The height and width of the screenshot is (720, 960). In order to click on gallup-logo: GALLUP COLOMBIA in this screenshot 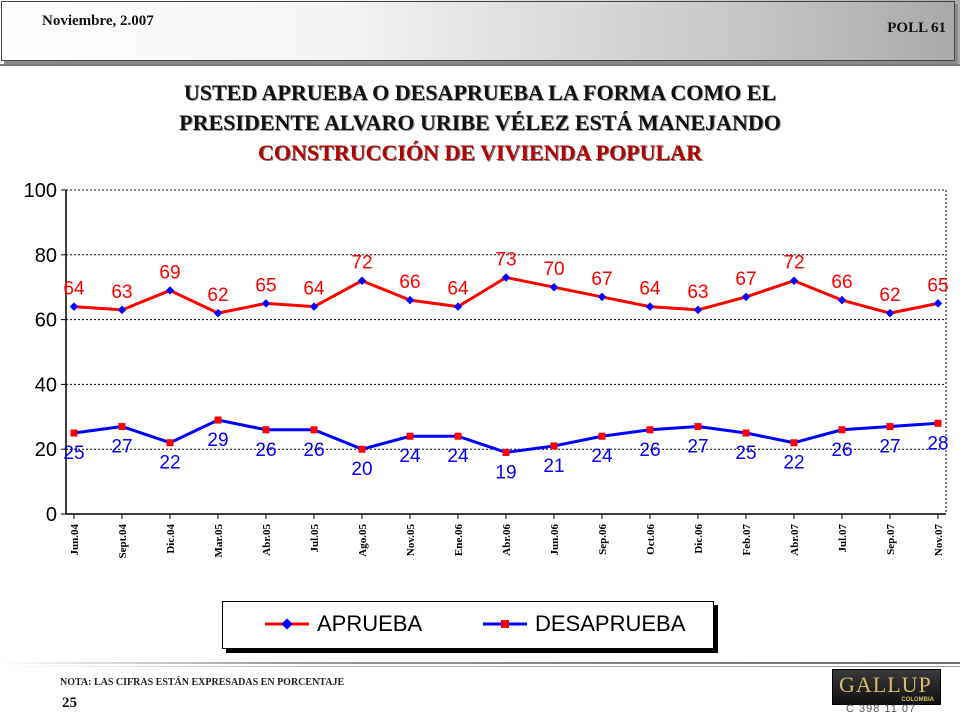, I will do `click(886, 687)`.